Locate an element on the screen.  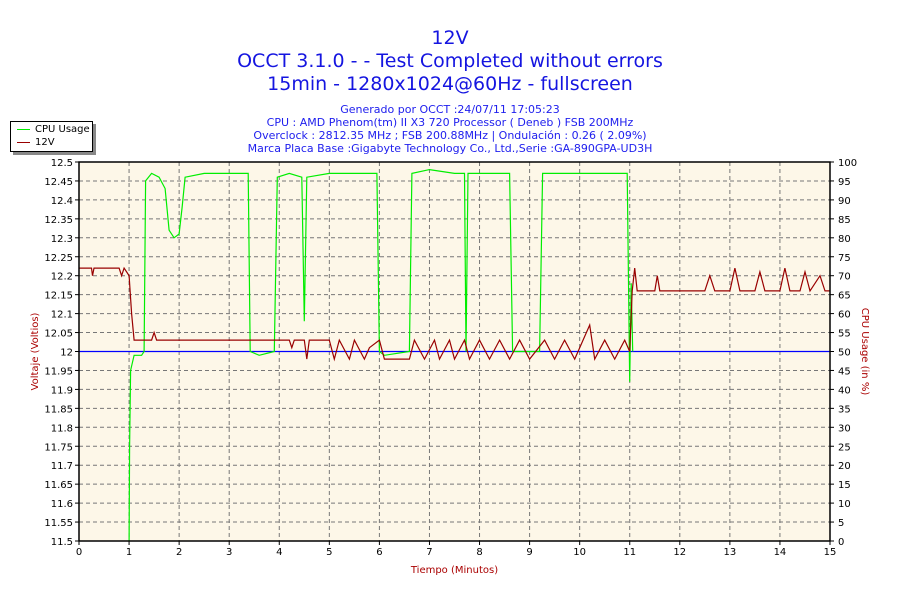
x-tick-label: 12 is located at coordinates (679, 552).